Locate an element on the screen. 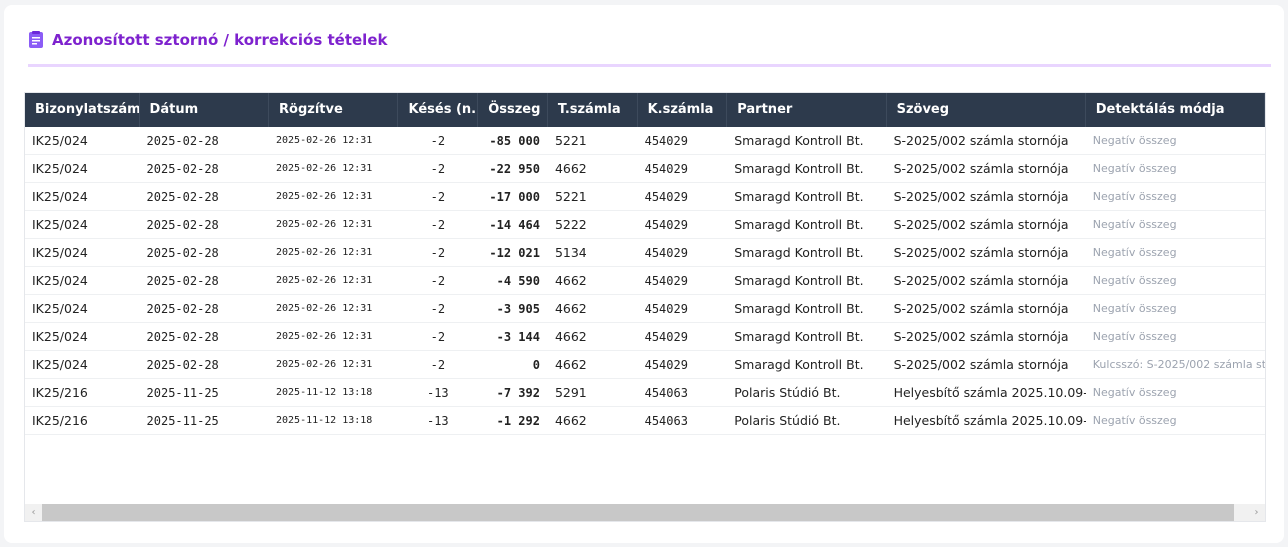 The image size is (1288, 547). cell-bizonylatszam: IK25/216 is located at coordinates (60, 420).